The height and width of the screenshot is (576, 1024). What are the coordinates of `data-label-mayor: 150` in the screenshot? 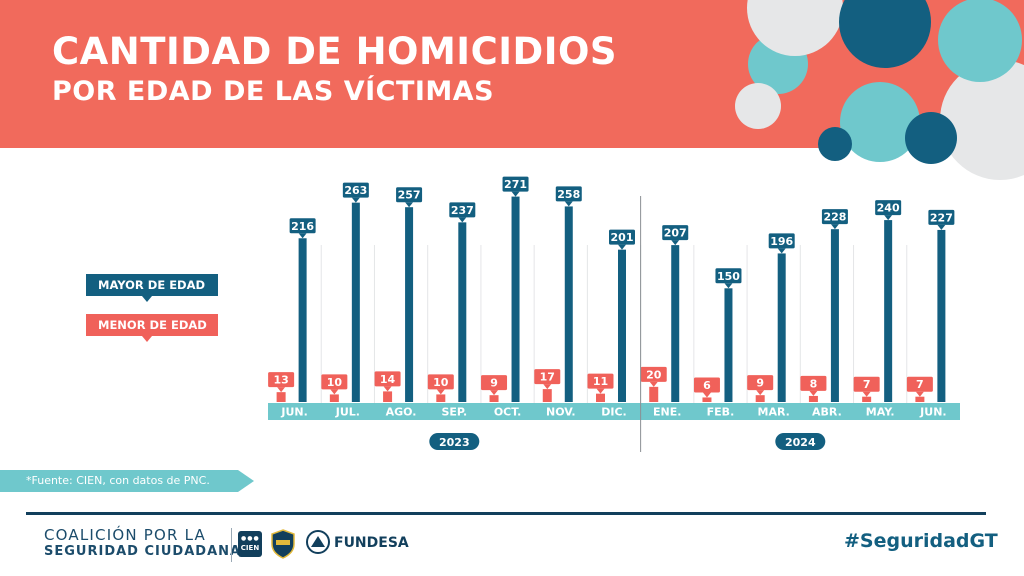 It's located at (728, 276).